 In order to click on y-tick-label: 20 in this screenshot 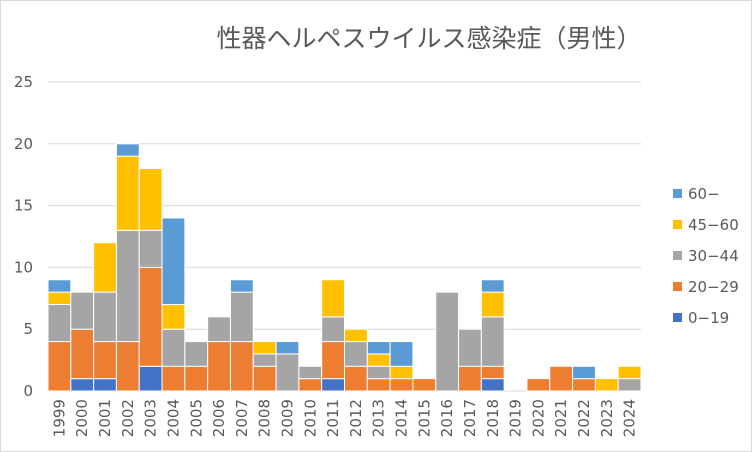, I will do `click(23, 144)`.